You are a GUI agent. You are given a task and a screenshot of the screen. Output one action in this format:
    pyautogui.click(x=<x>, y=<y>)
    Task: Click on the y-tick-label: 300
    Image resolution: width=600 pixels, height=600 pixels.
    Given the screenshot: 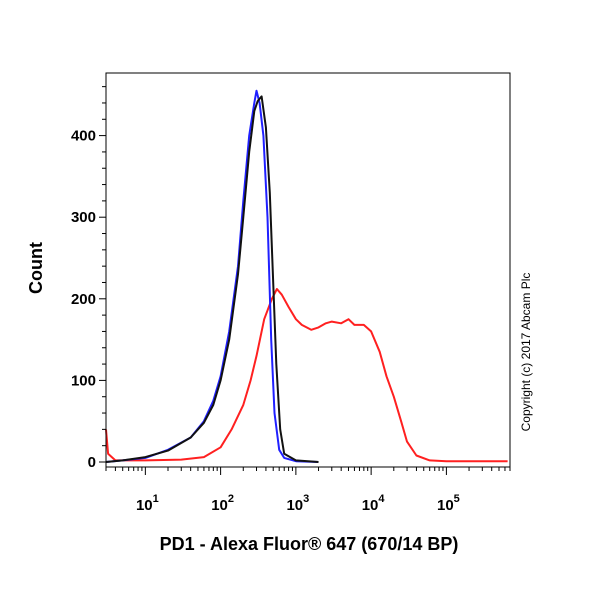 What is the action you would take?
    pyautogui.click(x=83, y=217)
    